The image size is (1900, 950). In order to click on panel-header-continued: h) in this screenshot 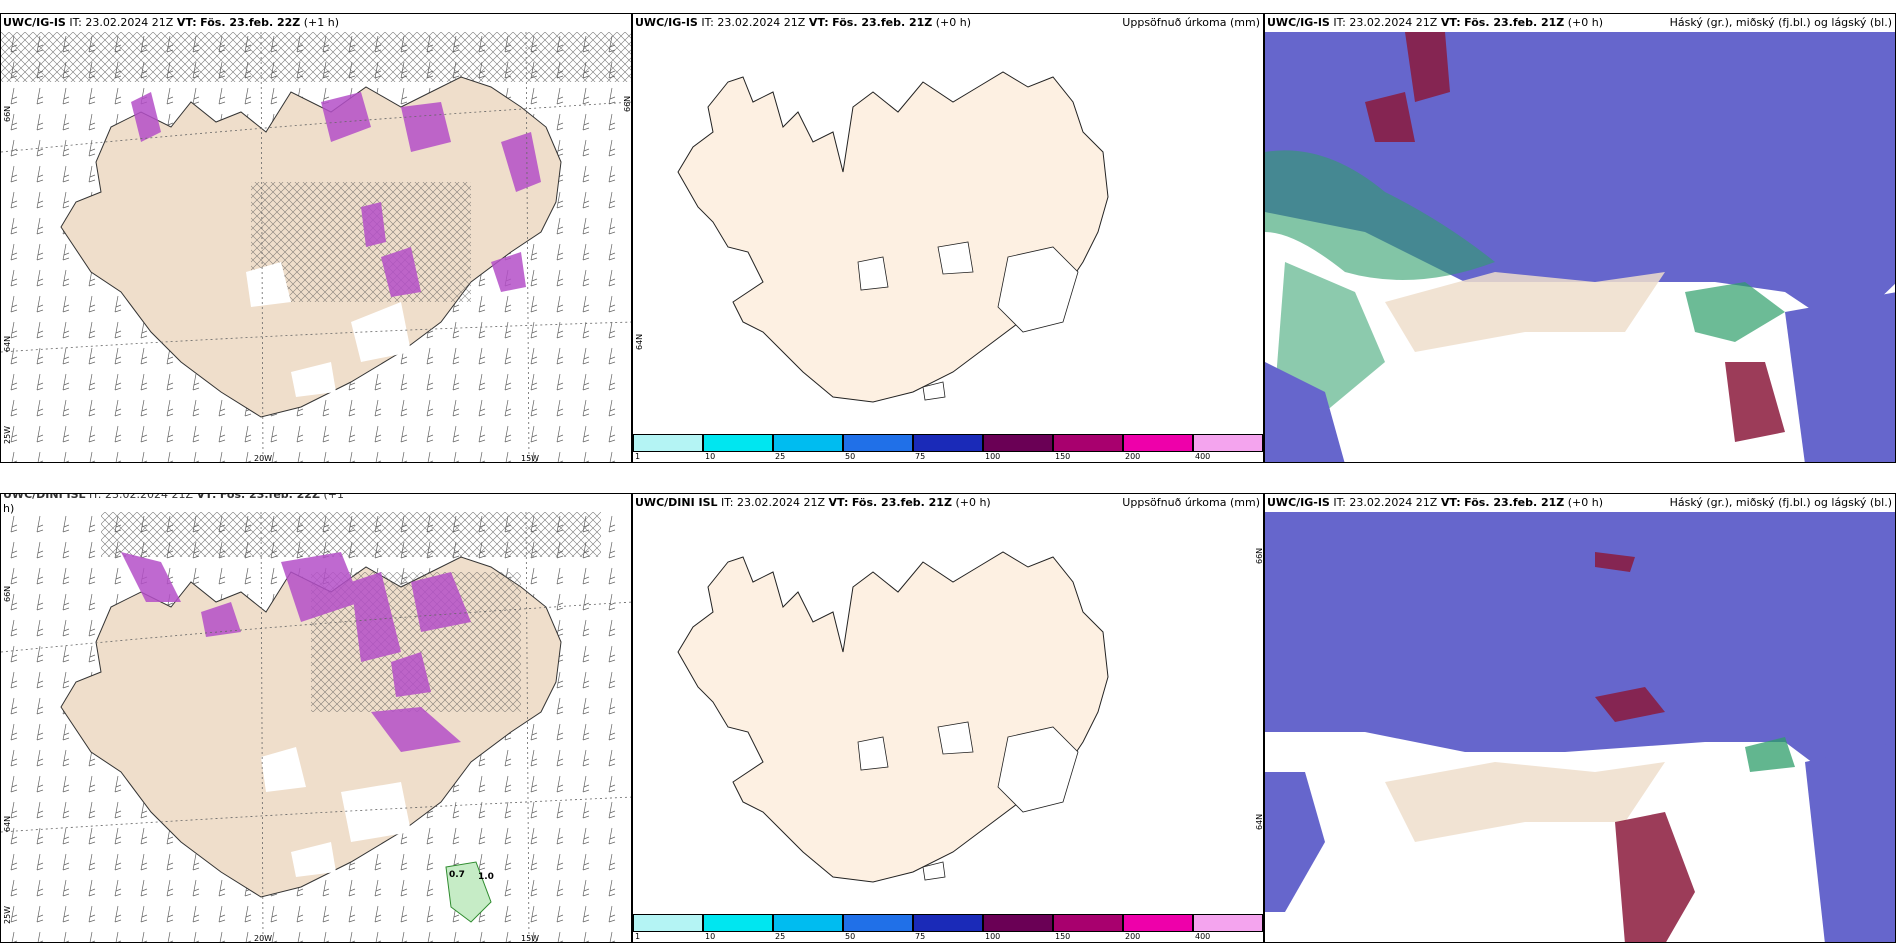, I will do `click(9, 508)`.